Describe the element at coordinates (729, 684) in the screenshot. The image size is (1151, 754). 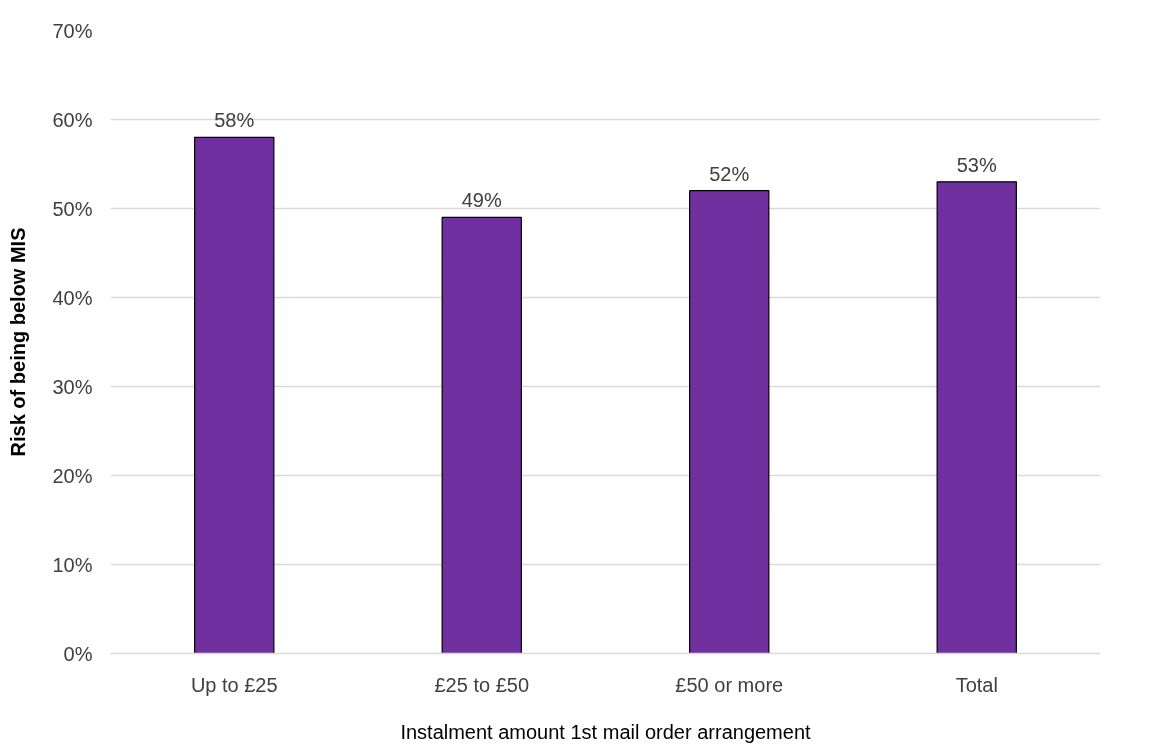
I see `x-tick-label: £50 or more` at that location.